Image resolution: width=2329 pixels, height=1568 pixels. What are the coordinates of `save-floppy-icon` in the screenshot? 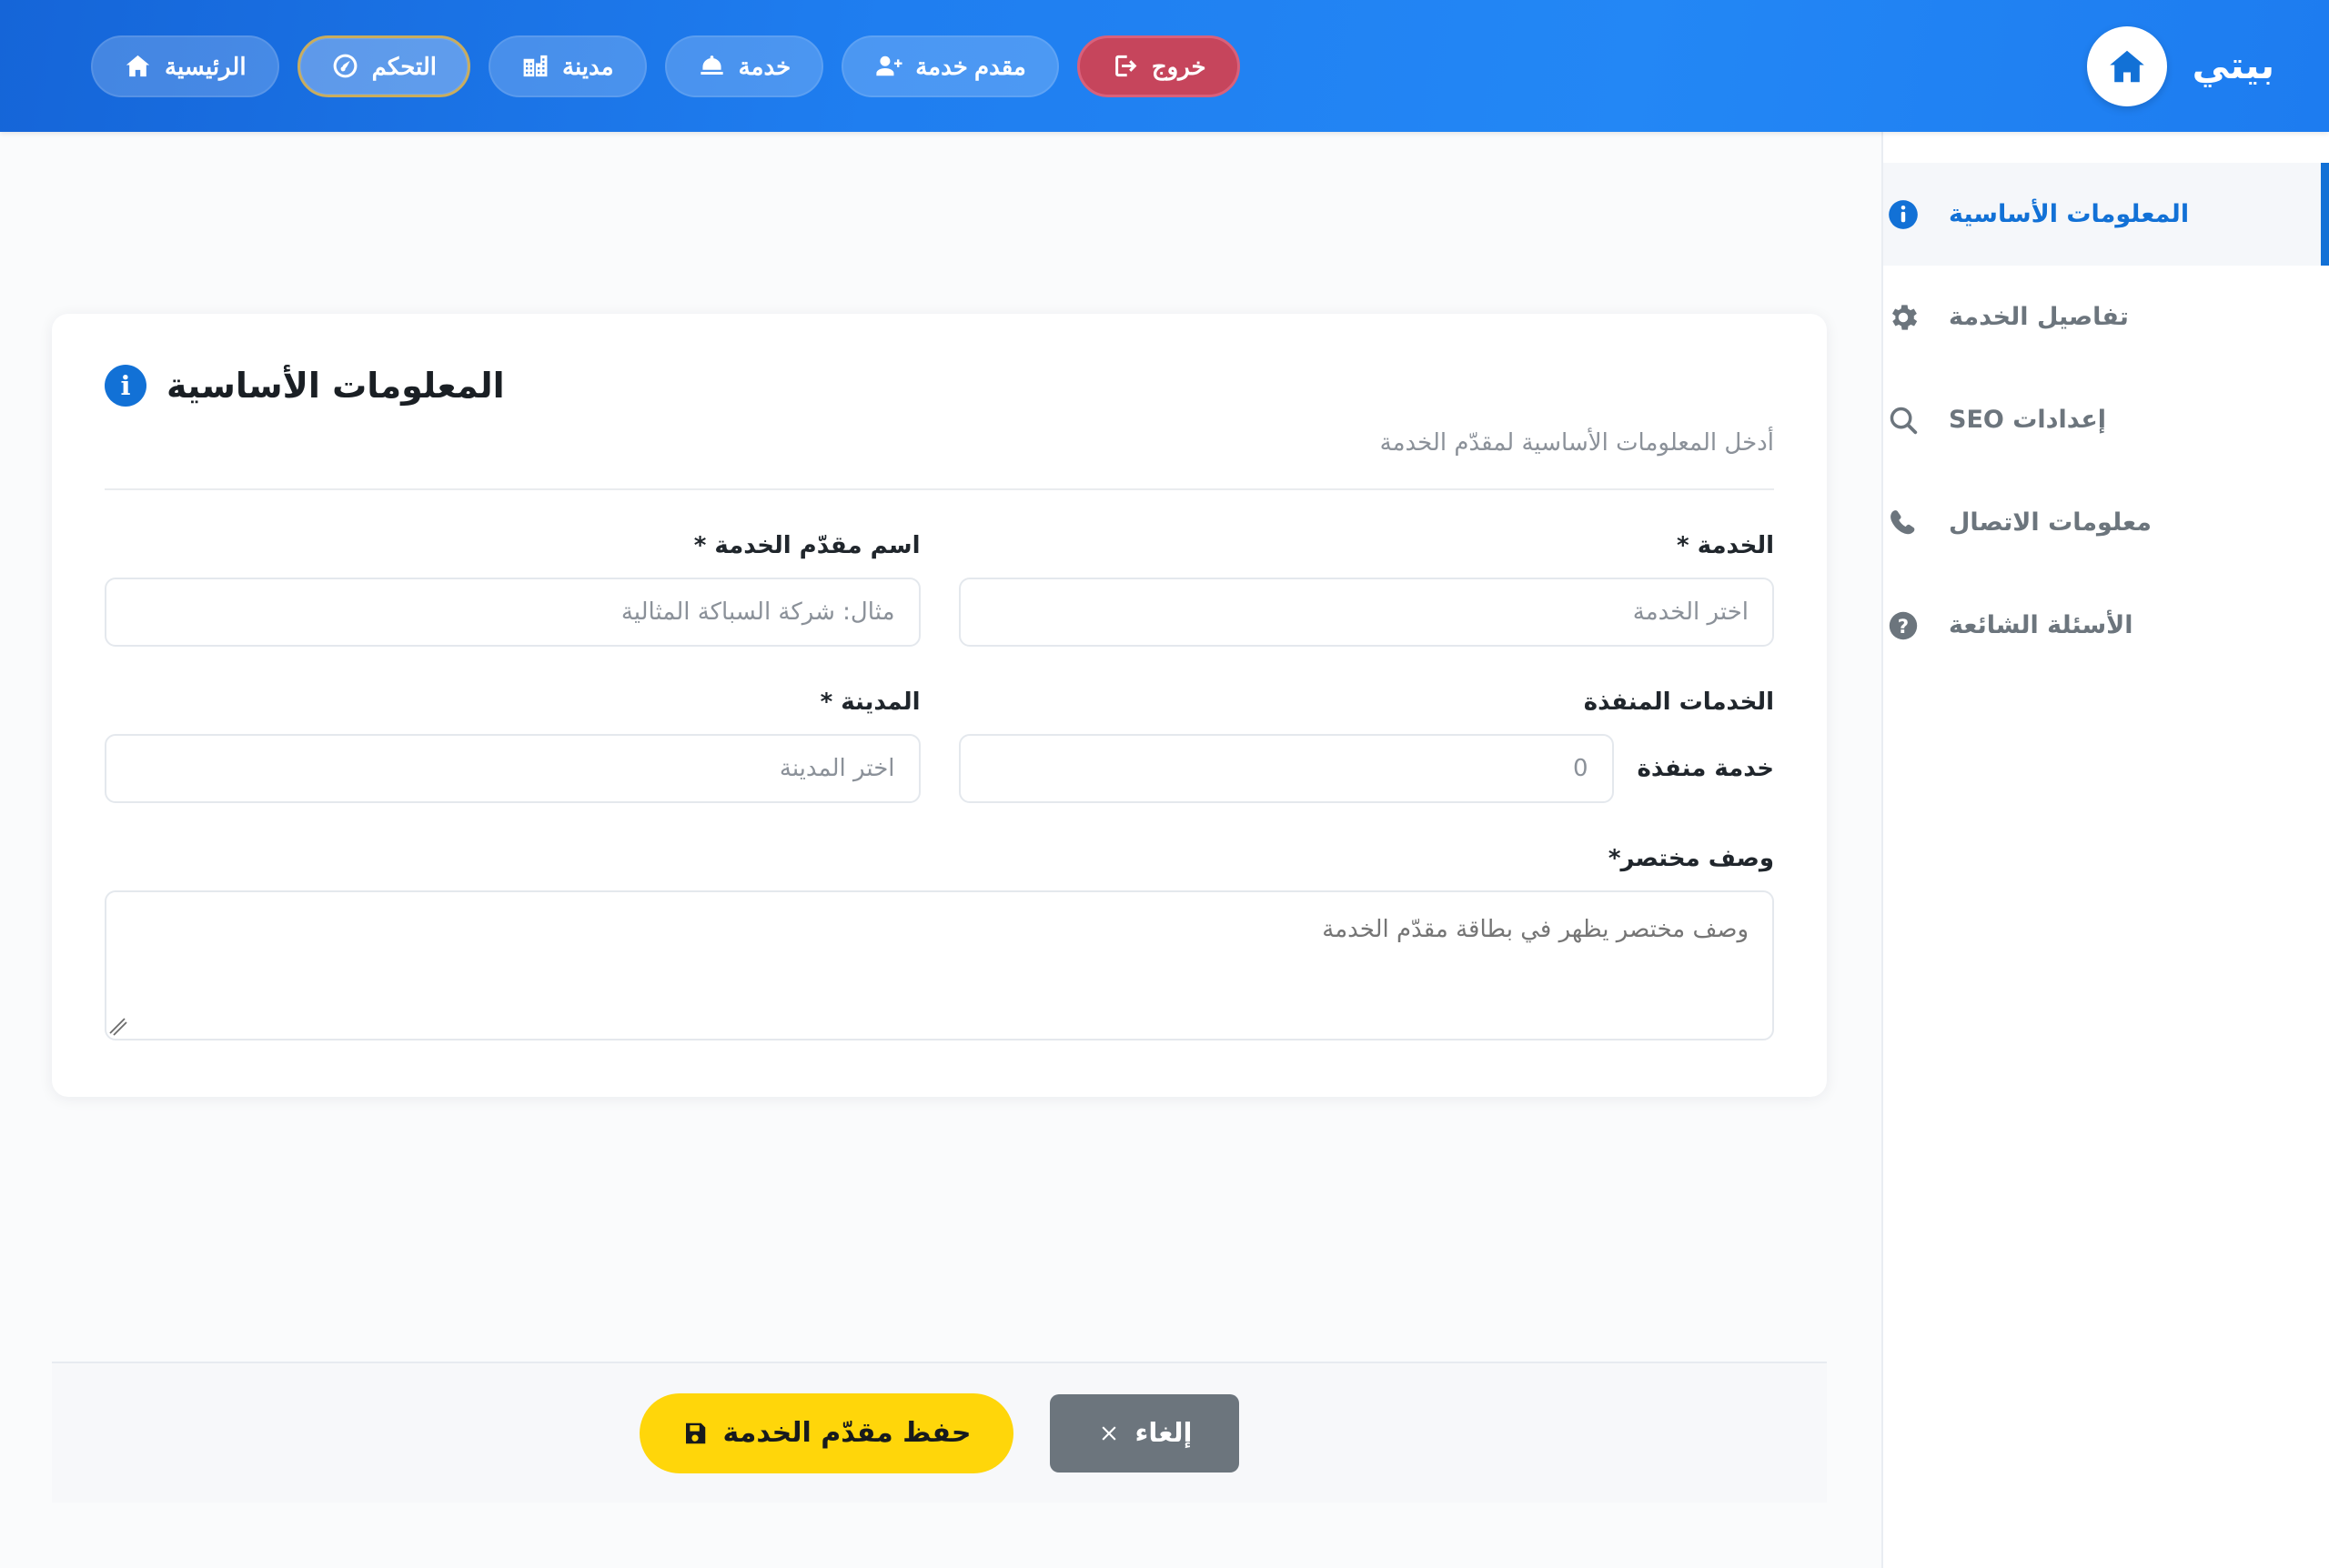 It's located at (695, 1433).